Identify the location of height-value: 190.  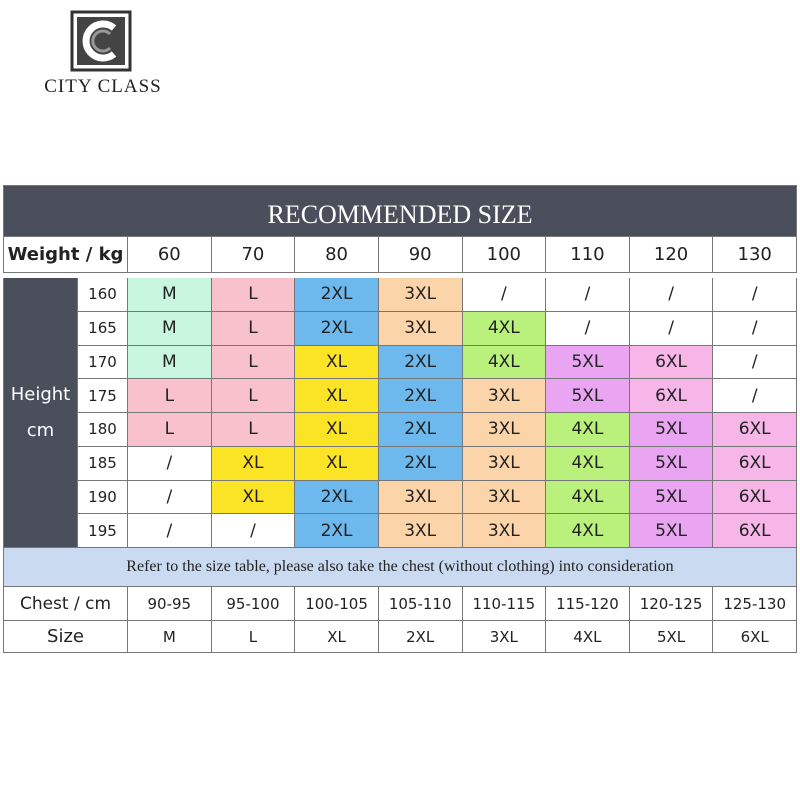
(103, 497).